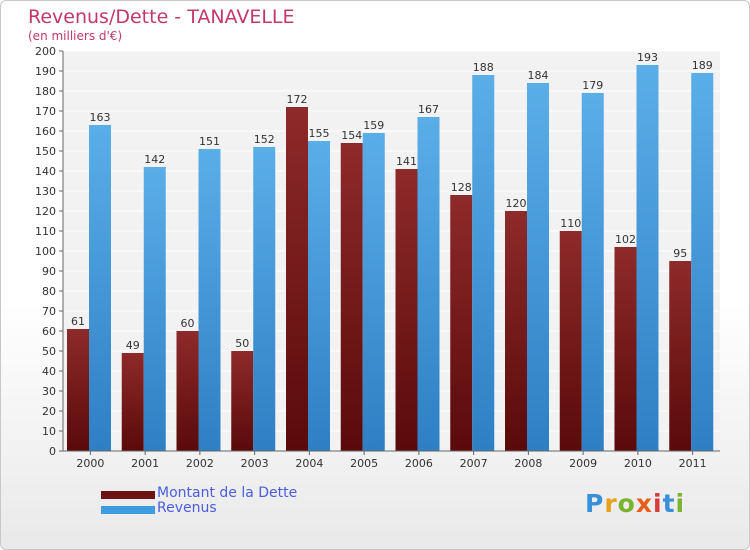 The width and height of the screenshot is (750, 550). Describe the element at coordinates (52, 451) in the screenshot. I see `y-tick-label: 0` at that location.